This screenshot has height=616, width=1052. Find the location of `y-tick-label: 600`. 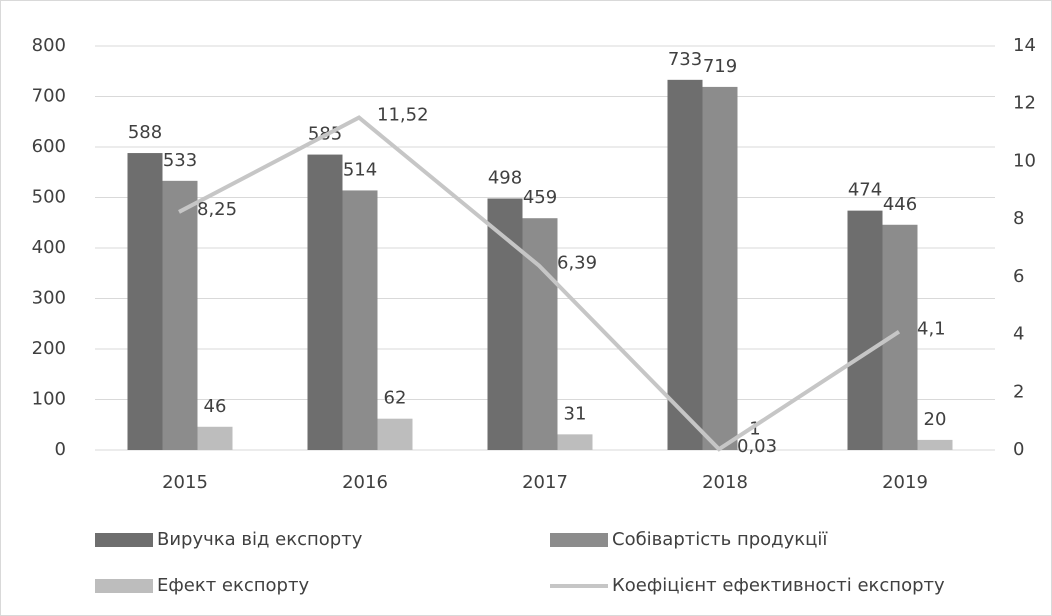

y-tick-label: 600 is located at coordinates (49, 146).